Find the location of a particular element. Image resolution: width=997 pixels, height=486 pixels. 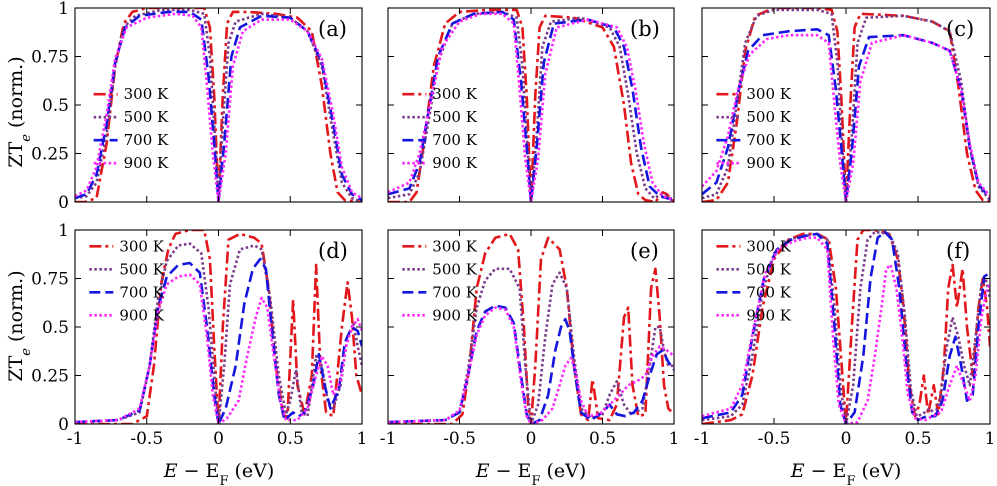

panel-a: 0 0.25 0.5 0.75 1 (a) 300 K 500 K 700 K 900 K is located at coordinates (197, 106).